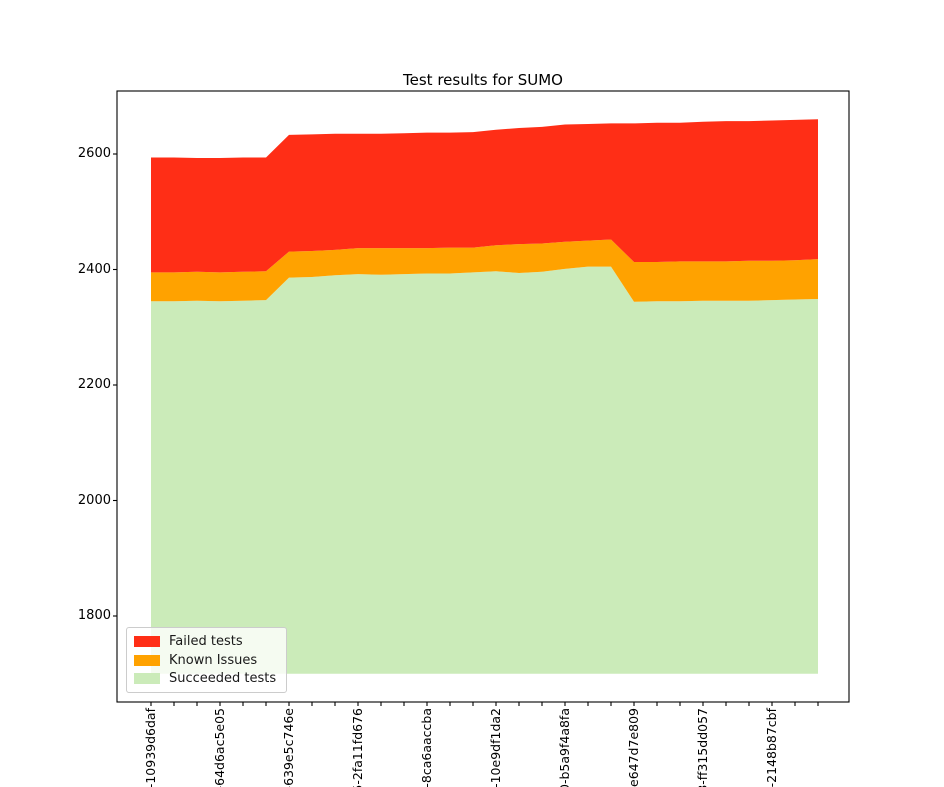  I want to click on legend-label: Succeeded tests, so click(223, 679).